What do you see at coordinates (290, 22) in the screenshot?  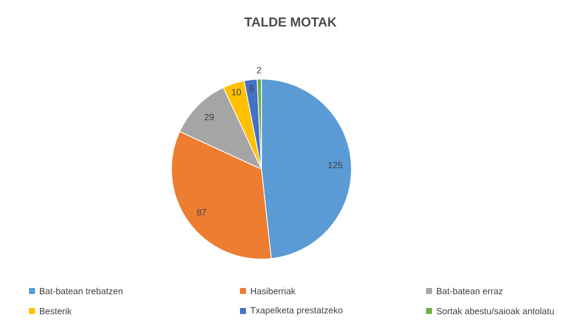 I see `chart-title: TALDE MOTAK` at bounding box center [290, 22].